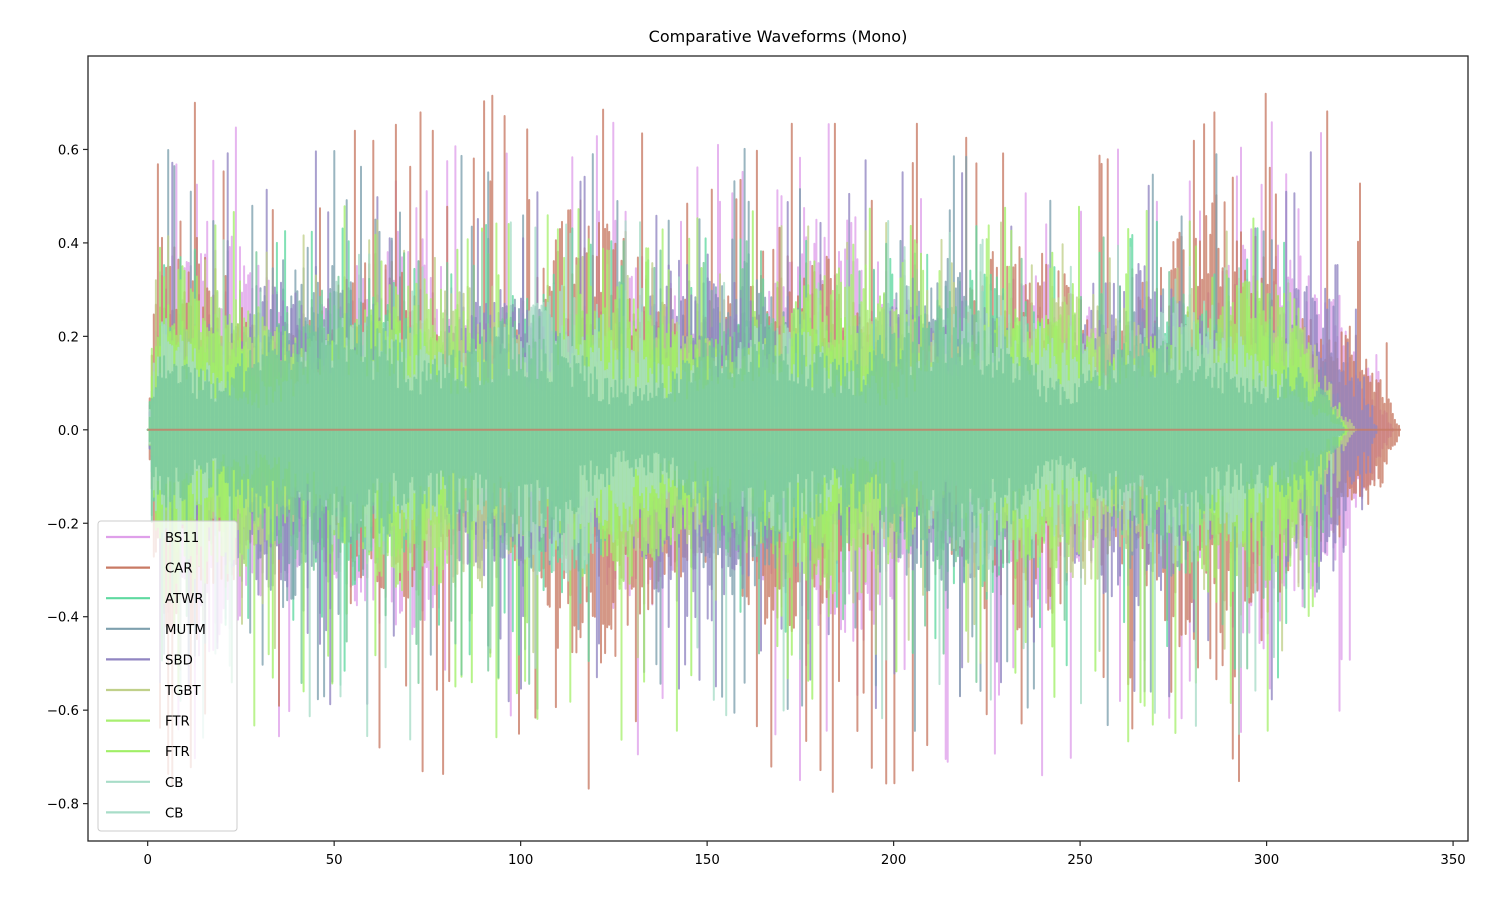  I want to click on x-tick-label: 350, so click(1452, 860).